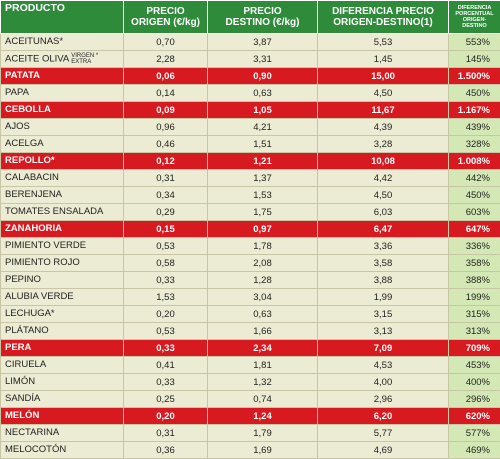 The image size is (500, 459). I want to click on product-cell: TOMATES ENSALADA, so click(62, 212).